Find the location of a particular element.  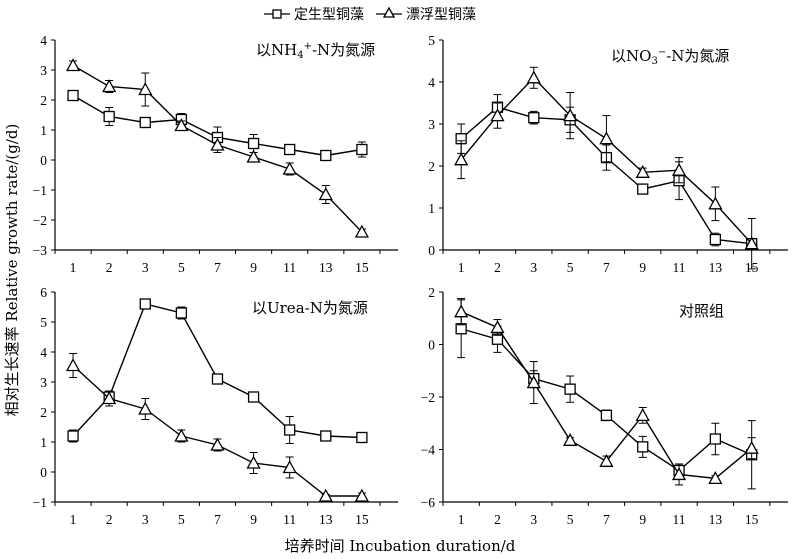

panel-title-urea: 以Urea-N为氮源 is located at coordinates (310, 308).